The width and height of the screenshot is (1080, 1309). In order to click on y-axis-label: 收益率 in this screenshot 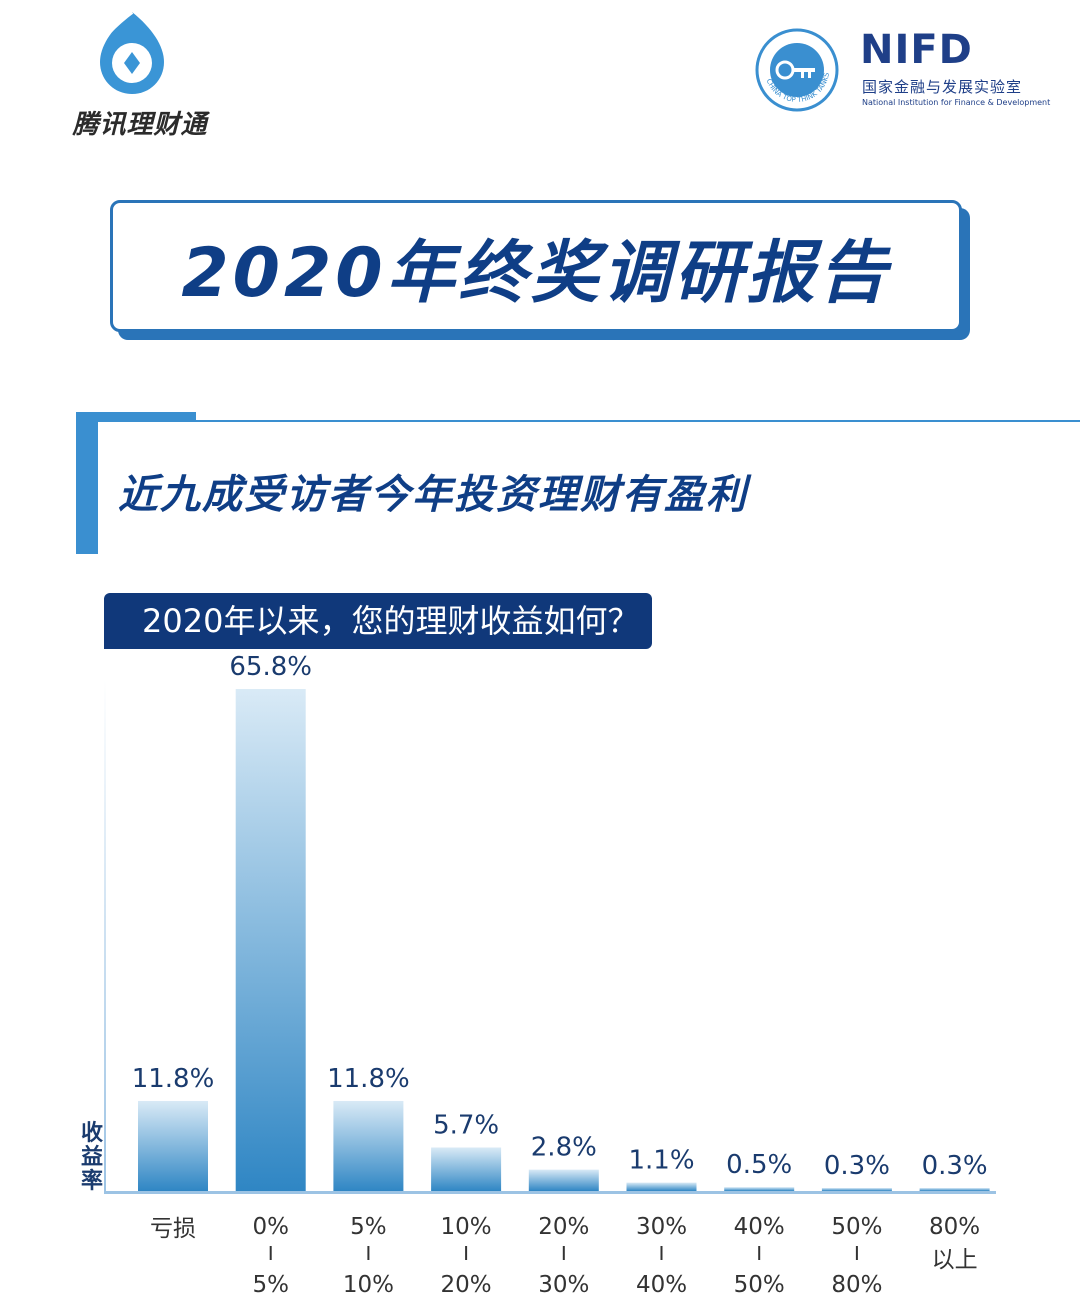, I will do `click(91, 1157)`.